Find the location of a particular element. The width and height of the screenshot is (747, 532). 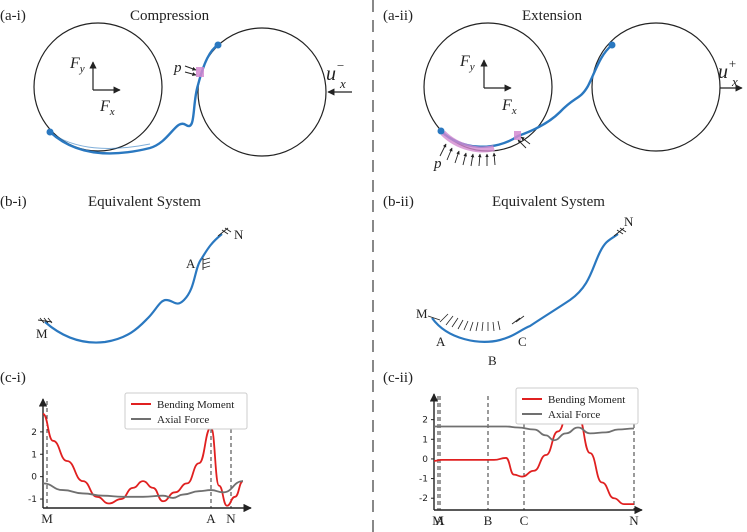

y-tick-label: -2 is located at coordinates (423, 499).